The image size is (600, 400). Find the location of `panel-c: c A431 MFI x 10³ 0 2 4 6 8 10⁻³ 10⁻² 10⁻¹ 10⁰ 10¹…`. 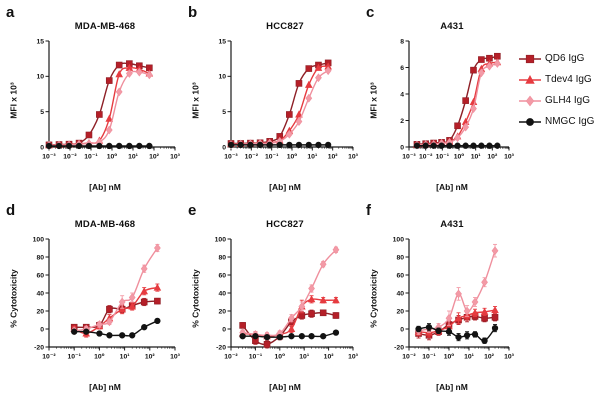

panel-c: c A431 MFI x 10³ 0 2 4 6 8 10⁻³ 10⁻² 10⁻¹ 10⁰ 10¹… is located at coordinates (441, 100).